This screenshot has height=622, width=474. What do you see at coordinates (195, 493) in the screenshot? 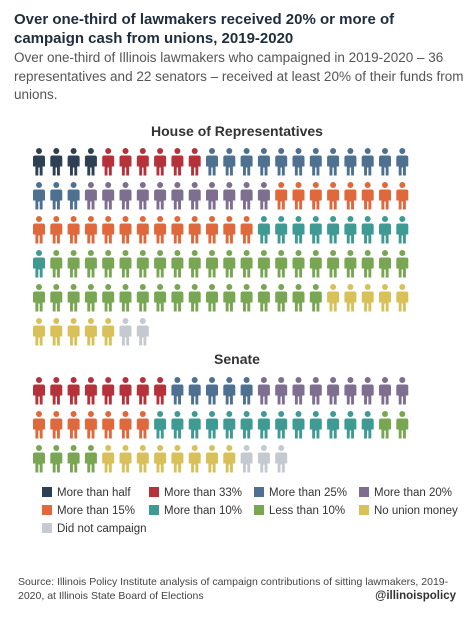
I see `legend-item-more-than-33: More than 33%` at bounding box center [195, 493].